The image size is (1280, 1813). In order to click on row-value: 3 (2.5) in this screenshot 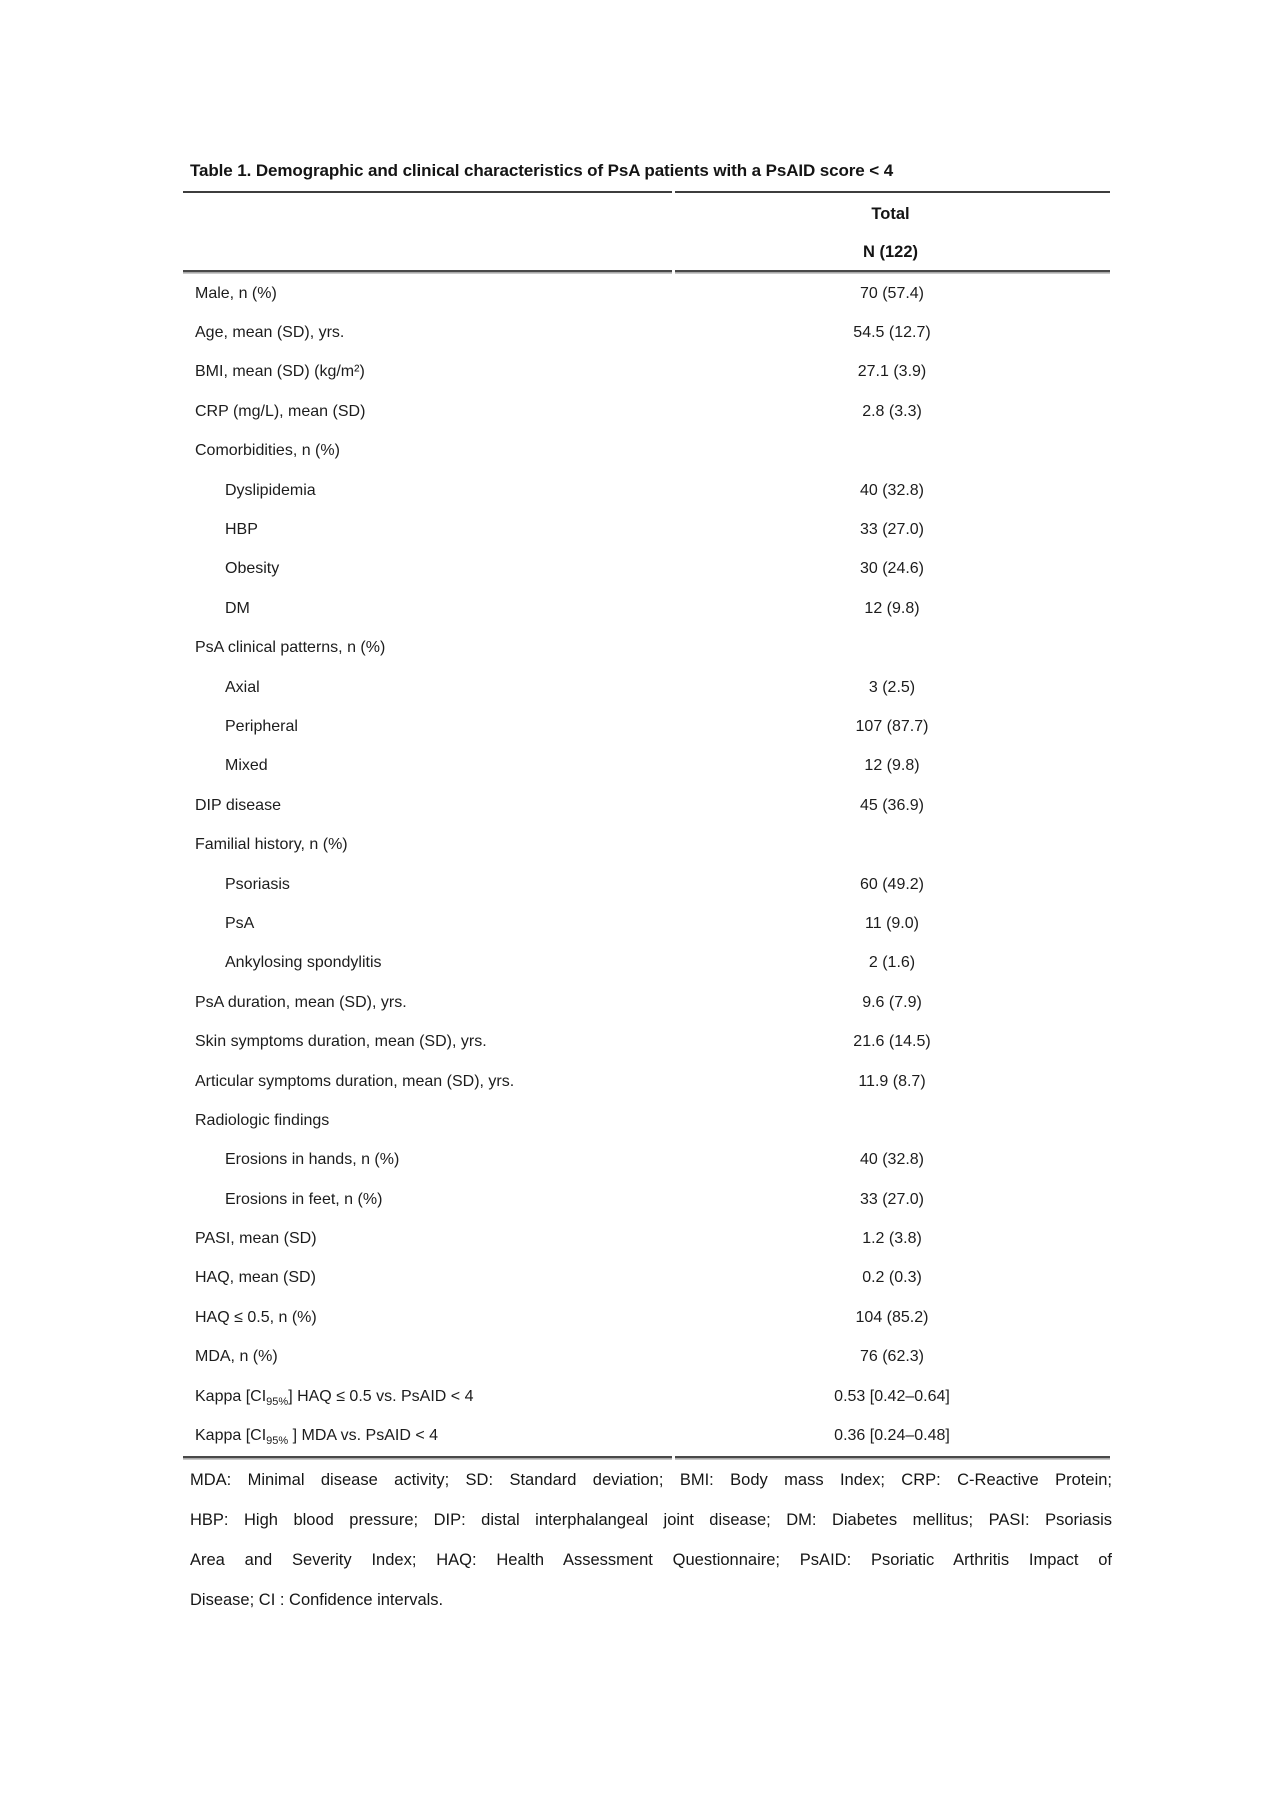, I will do `click(892, 687)`.